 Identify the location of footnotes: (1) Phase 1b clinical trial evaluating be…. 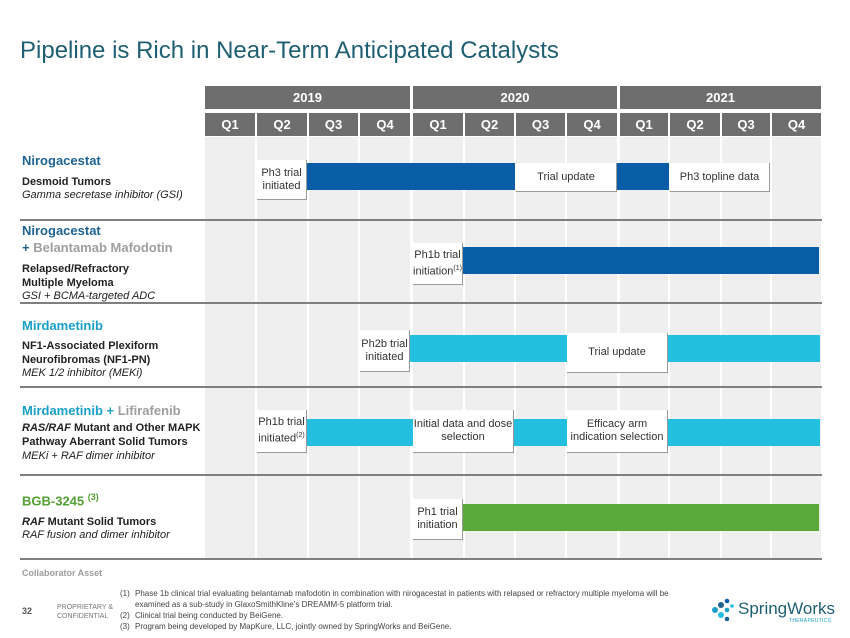
(407, 610).